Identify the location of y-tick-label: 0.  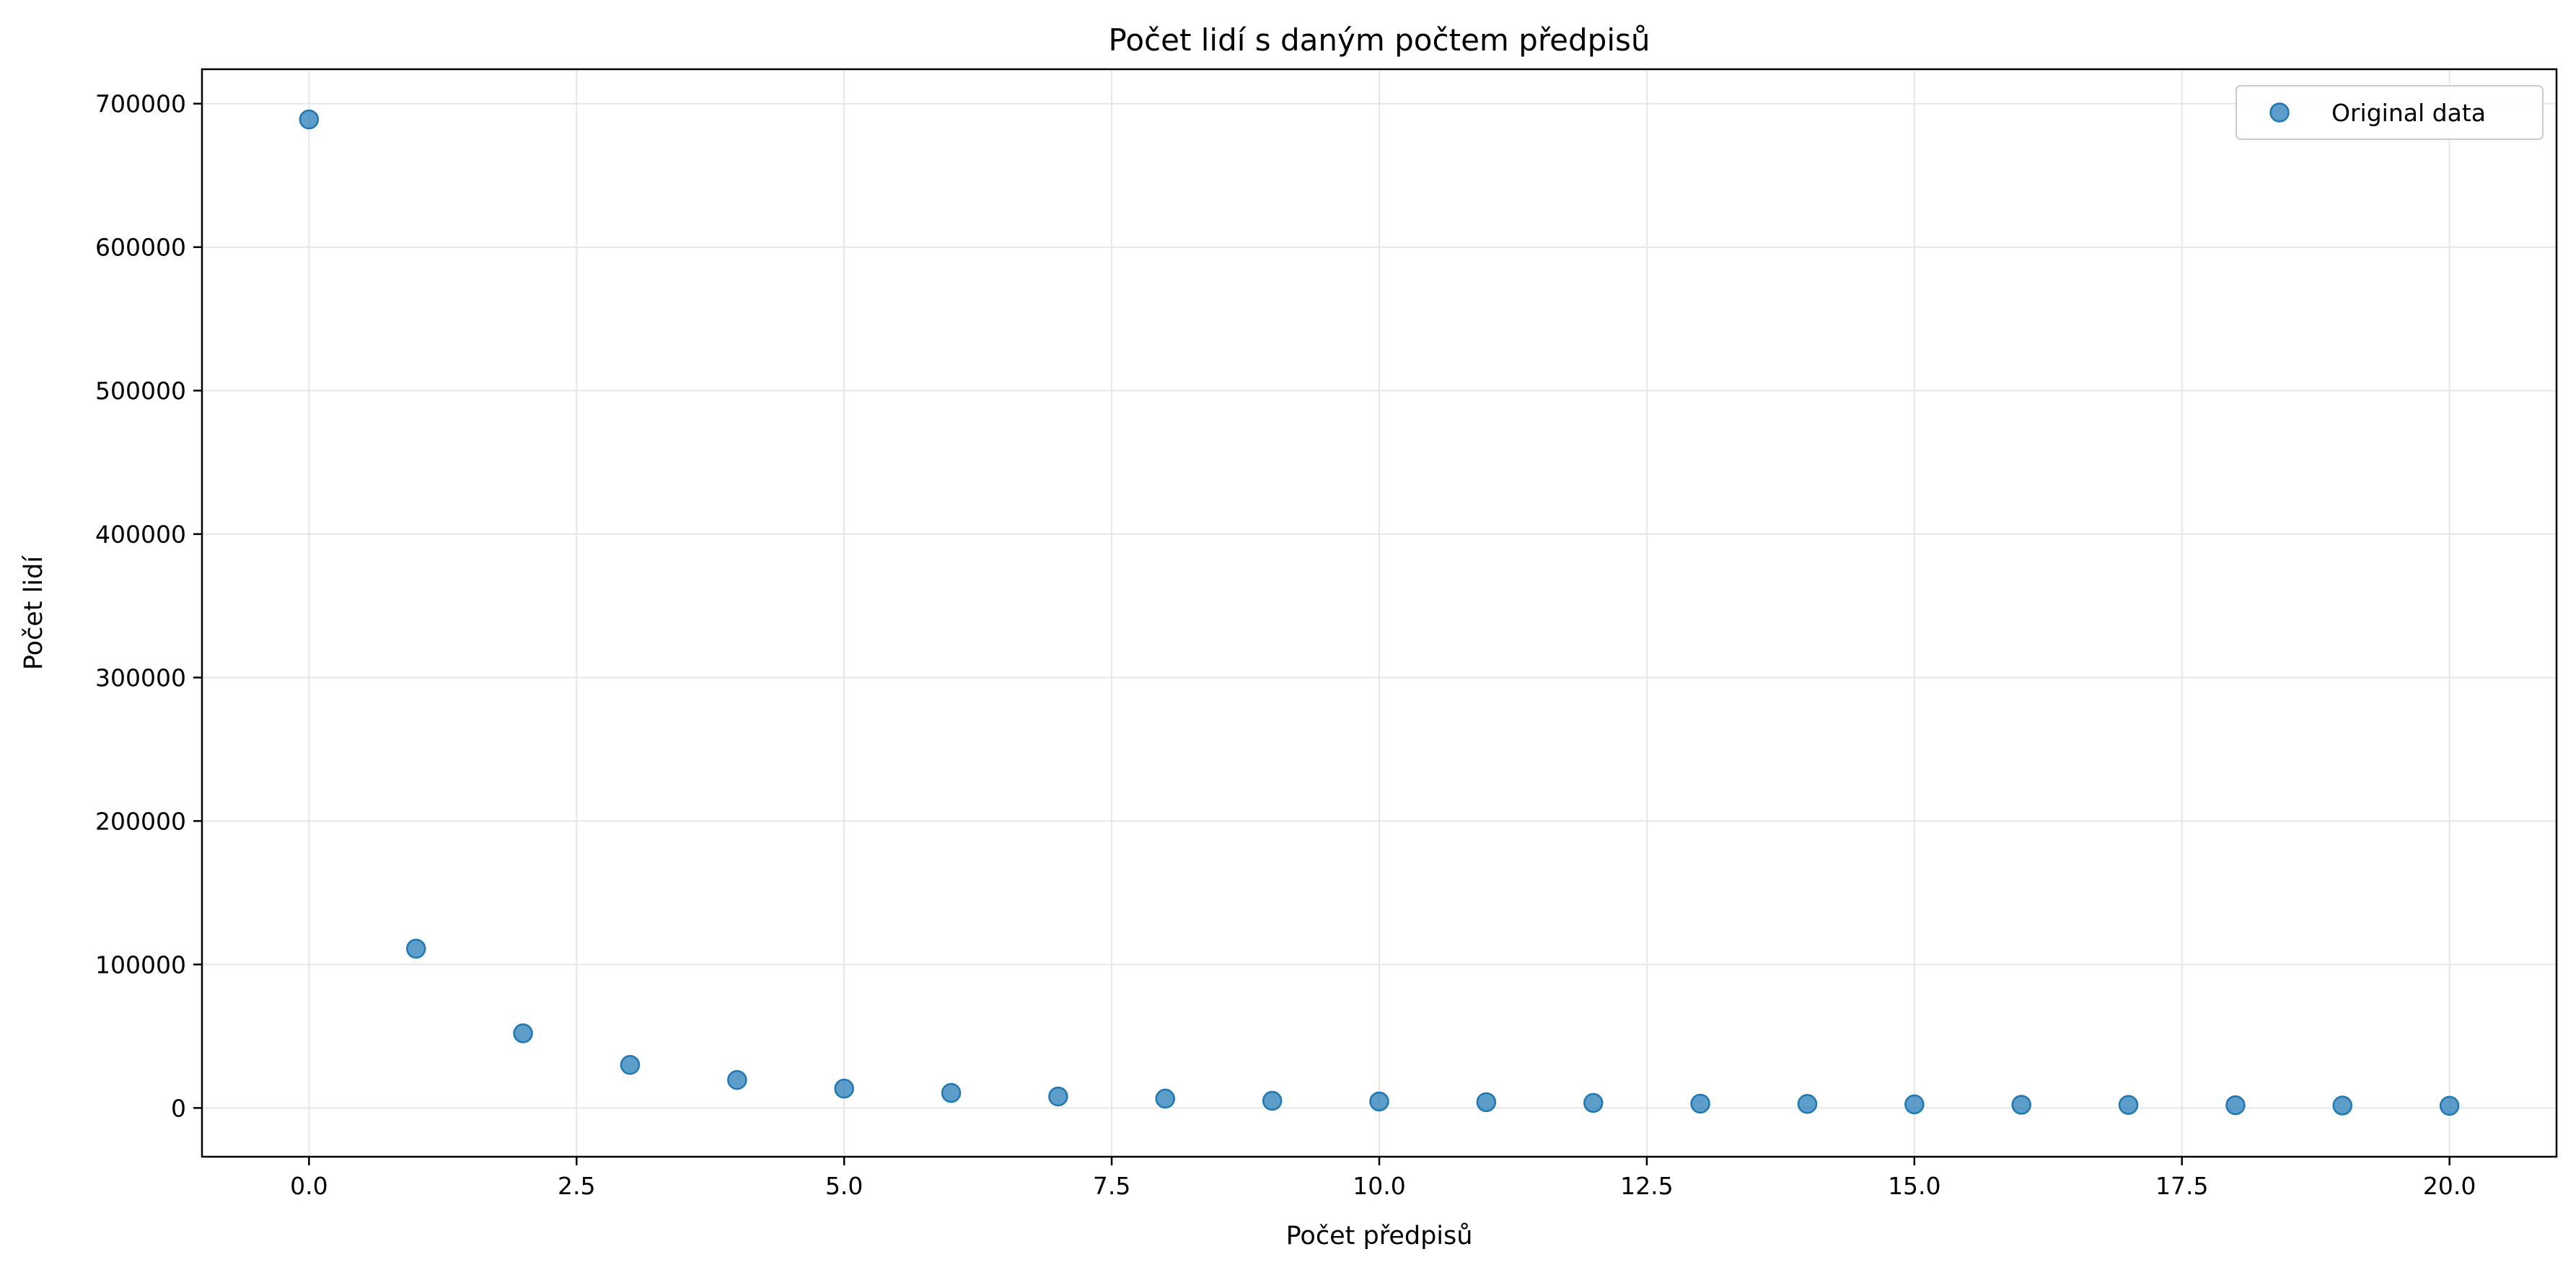
(178, 1108).